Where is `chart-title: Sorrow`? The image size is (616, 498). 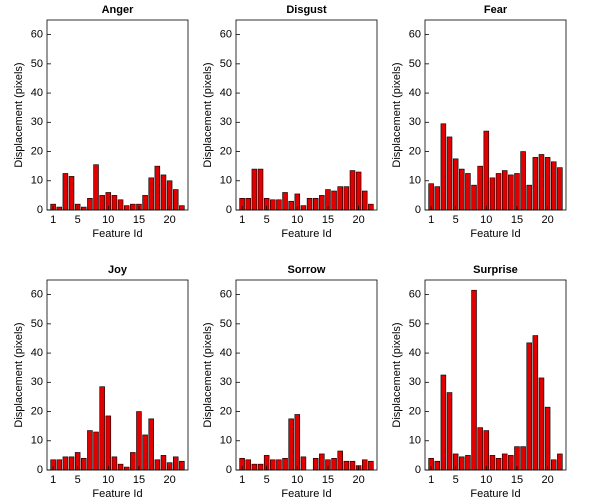 chart-title: Sorrow is located at coordinates (307, 270).